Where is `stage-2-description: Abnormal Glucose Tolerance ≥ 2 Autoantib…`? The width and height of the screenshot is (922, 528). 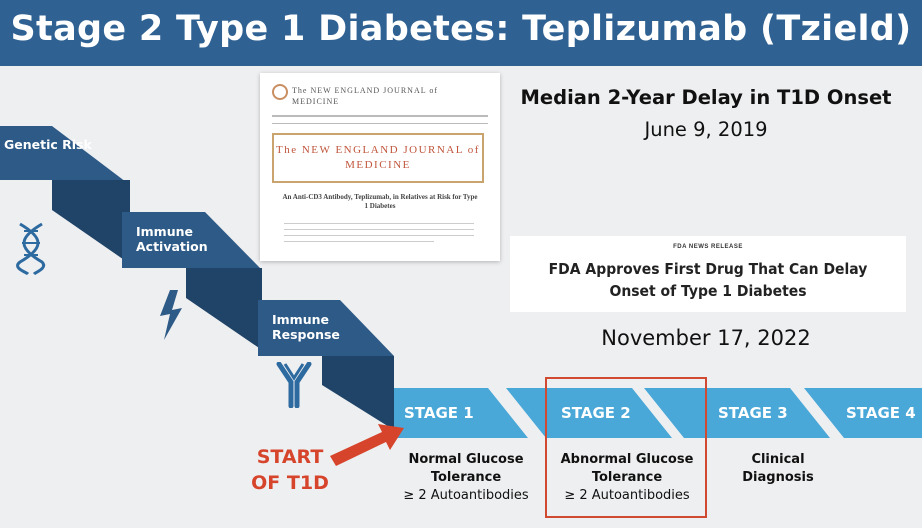 stage-2-description: Abnormal Glucose Tolerance ≥ 2 Autoantib… is located at coordinates (627, 478).